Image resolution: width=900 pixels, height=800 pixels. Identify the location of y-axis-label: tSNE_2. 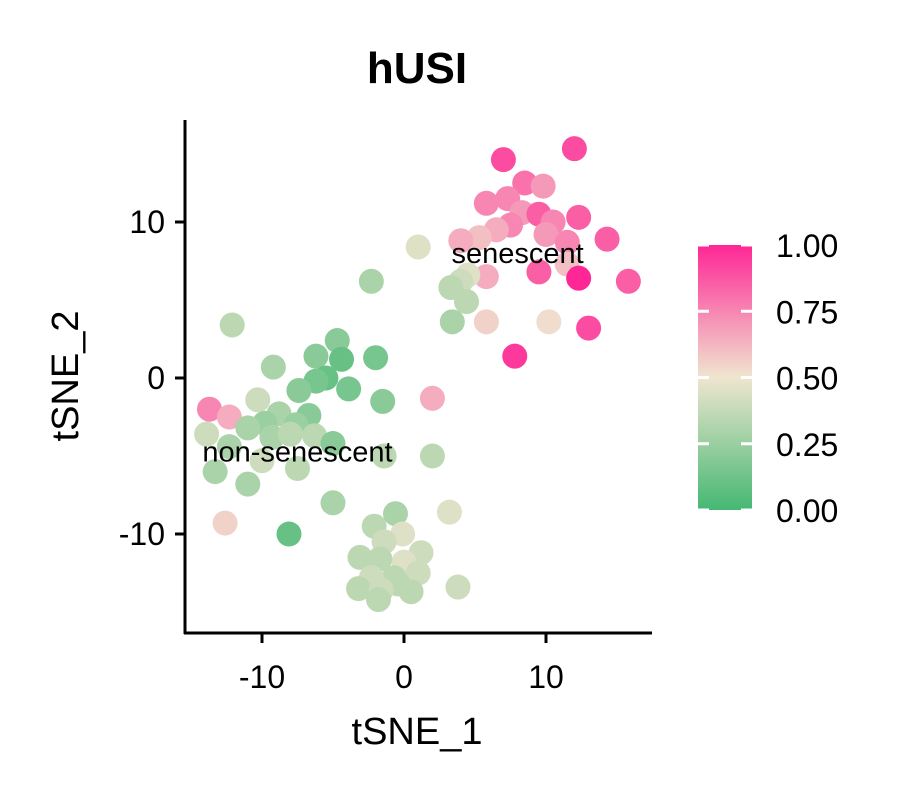
(66, 376).